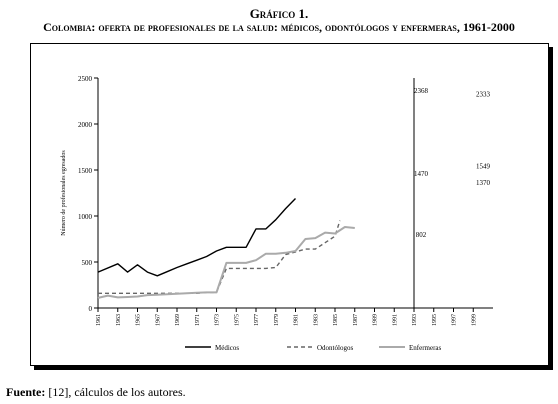 Image resolution: width=558 pixels, height=404 pixels. I want to click on y-tick-label: 1000, so click(85, 217).